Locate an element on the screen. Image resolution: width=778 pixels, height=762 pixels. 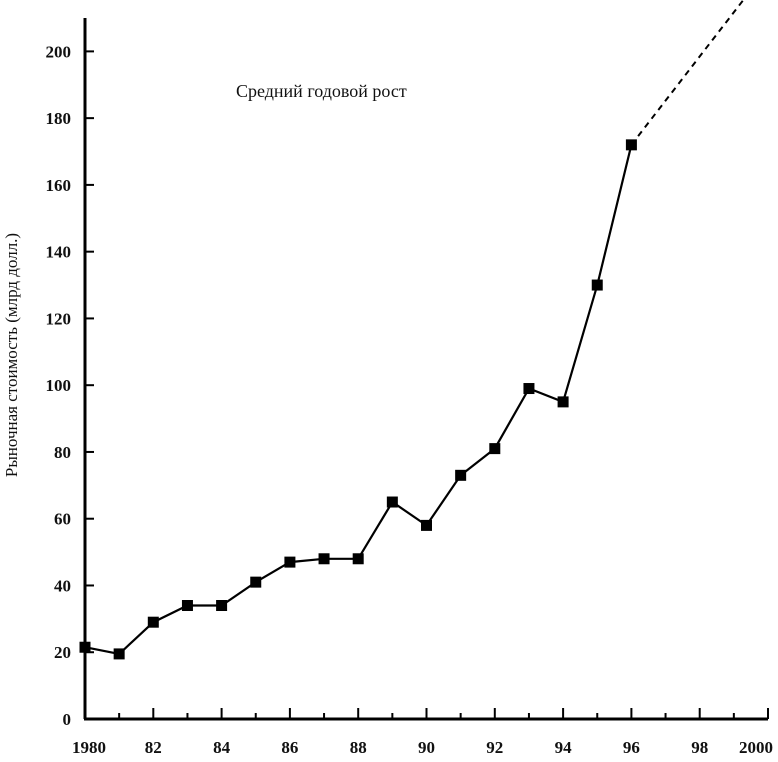
y-tick-label: 60 is located at coordinates (62, 519).